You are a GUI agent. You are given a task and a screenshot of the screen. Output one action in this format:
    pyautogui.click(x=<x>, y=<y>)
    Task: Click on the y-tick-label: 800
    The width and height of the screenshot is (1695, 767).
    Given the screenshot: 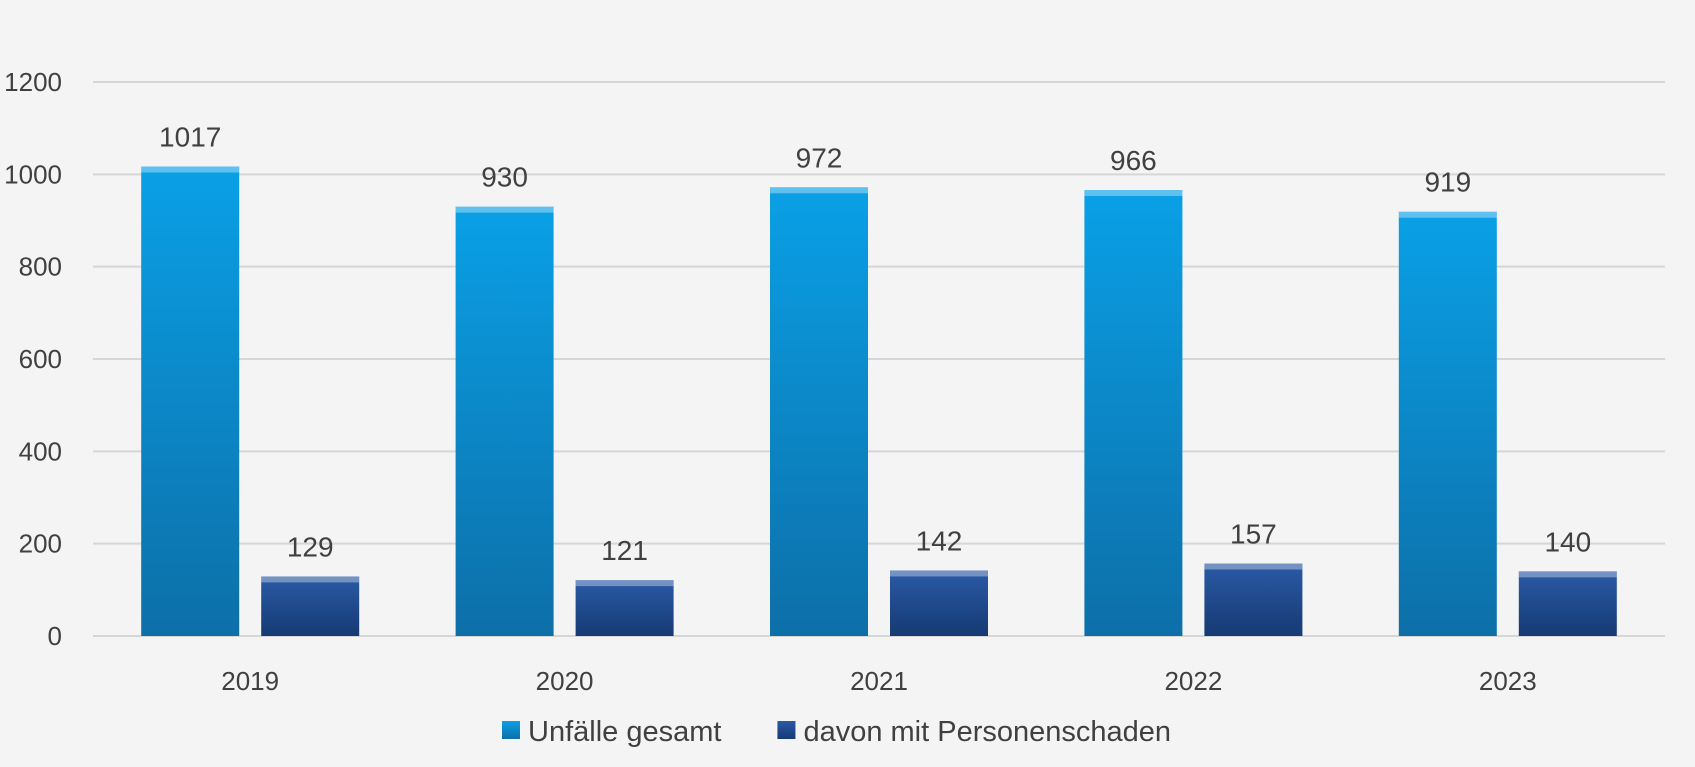 What is the action you would take?
    pyautogui.click(x=40, y=267)
    